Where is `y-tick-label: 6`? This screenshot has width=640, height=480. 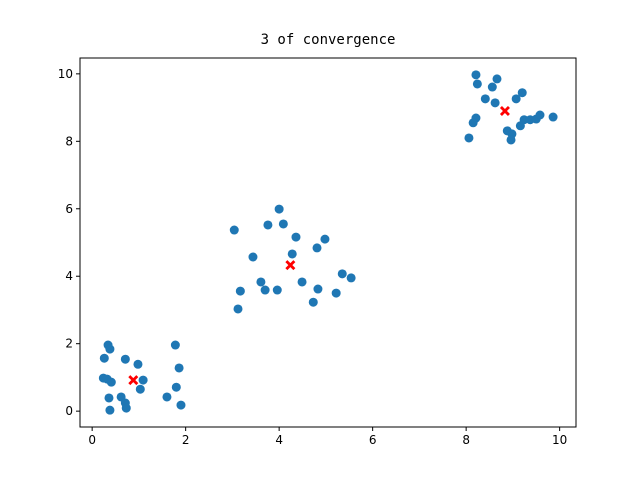
y-tick-label: 6 is located at coordinates (69, 209).